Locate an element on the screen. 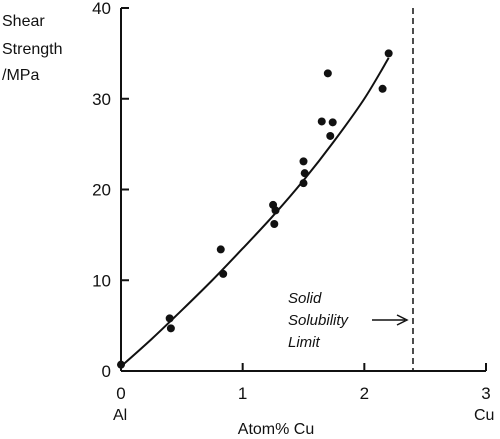 The width and height of the screenshot is (500, 439). annotation-line-2: Solubility is located at coordinates (319, 320).